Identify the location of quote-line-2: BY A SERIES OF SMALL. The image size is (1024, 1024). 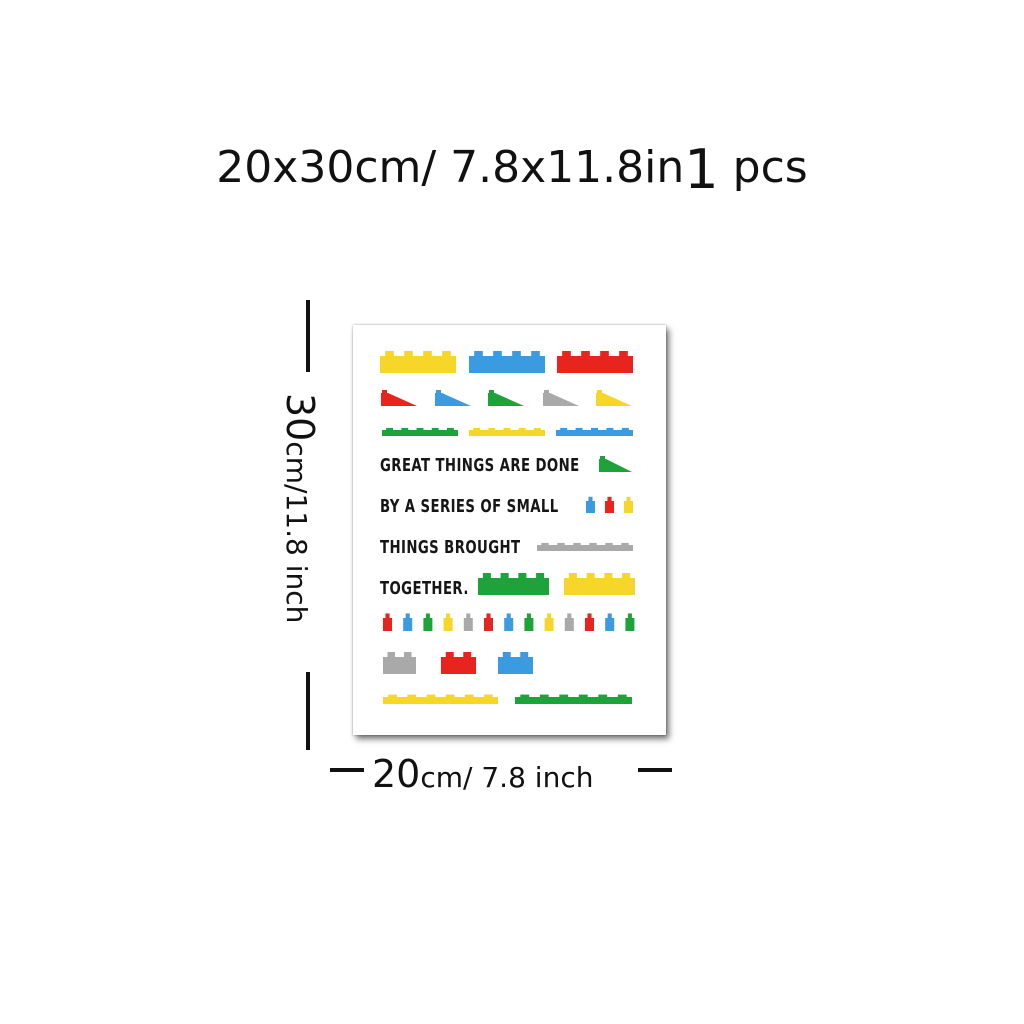
(469, 506).